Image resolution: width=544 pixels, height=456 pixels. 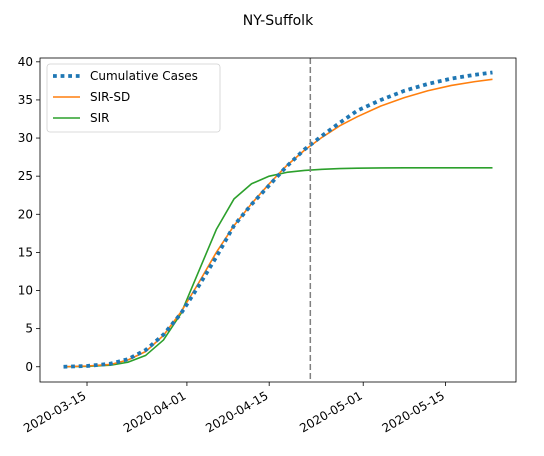 I want to click on y-axis: 0 5 10 15 20 25 30 35 40, so click(x=29, y=214).